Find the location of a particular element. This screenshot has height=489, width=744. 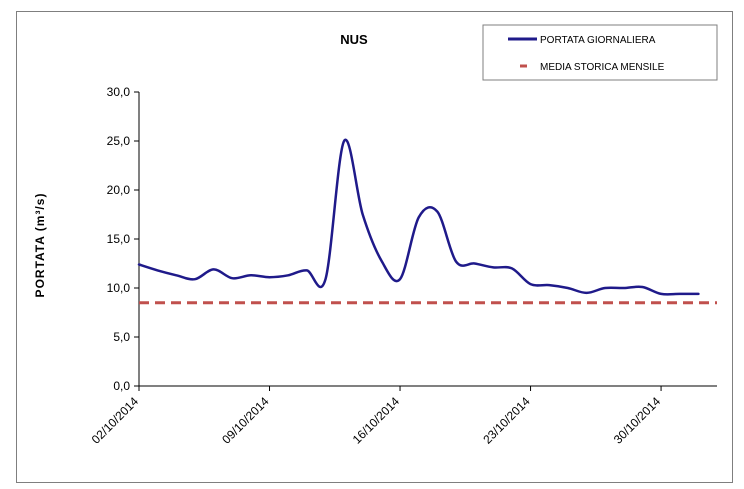

legend-box is located at coordinates (600, 52).